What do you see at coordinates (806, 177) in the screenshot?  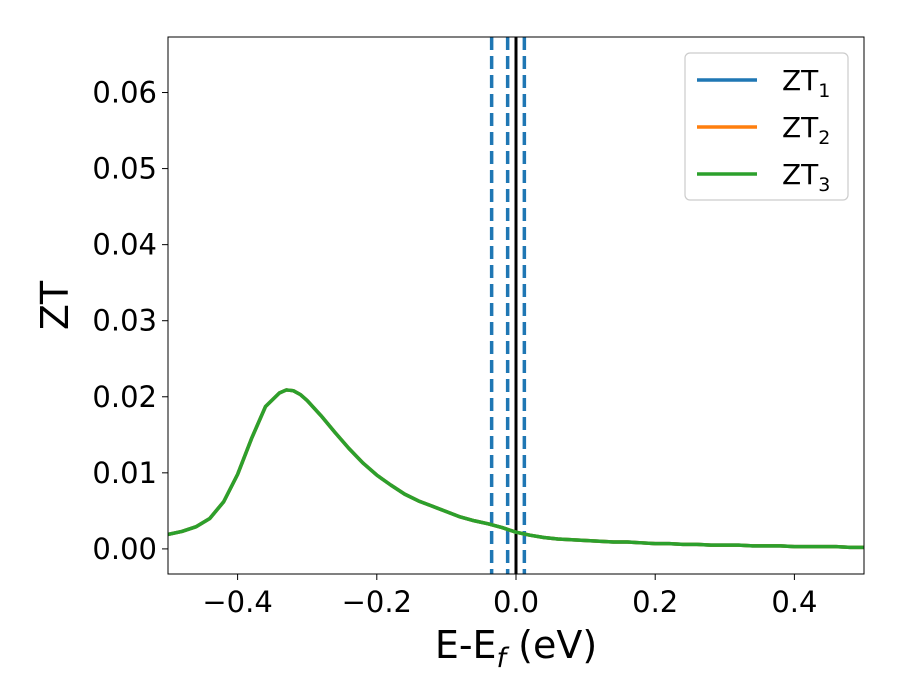 I see `legend-label: ZT3` at bounding box center [806, 177].